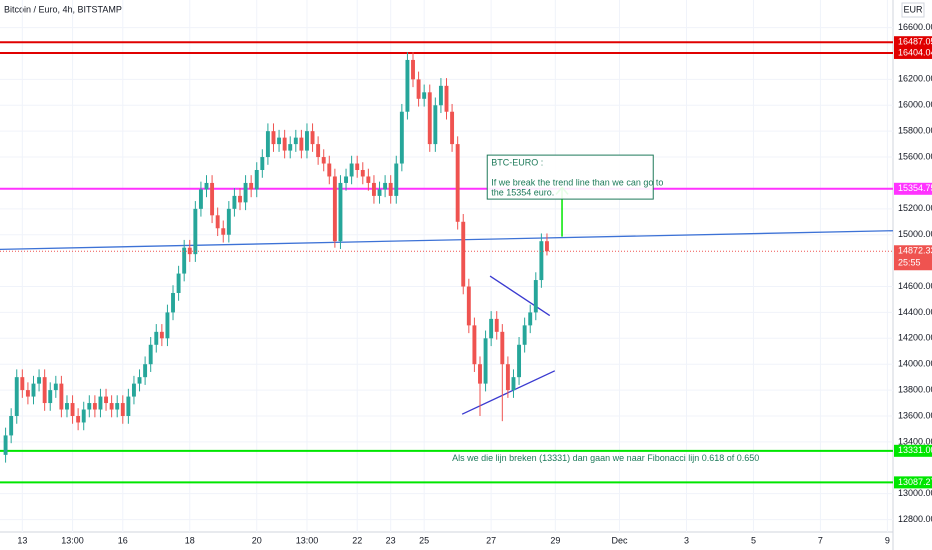 The image size is (932, 550). What do you see at coordinates (915, 52) in the screenshot?
I see `price-label: 16404.04` at bounding box center [915, 52].